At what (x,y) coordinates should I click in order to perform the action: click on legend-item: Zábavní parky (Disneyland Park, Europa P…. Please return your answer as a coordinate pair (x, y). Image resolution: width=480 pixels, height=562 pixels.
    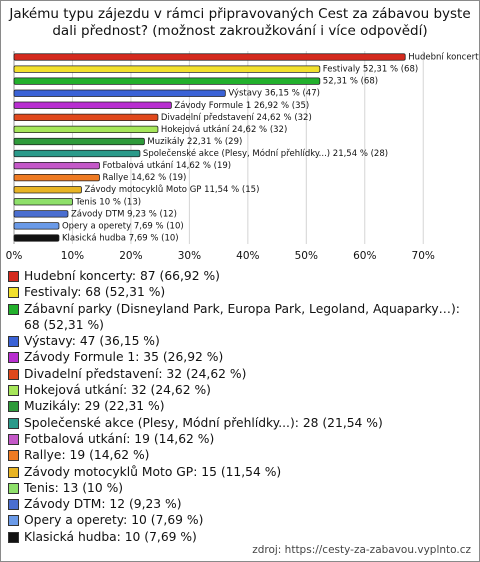
    Looking at the image, I should click on (240, 317).